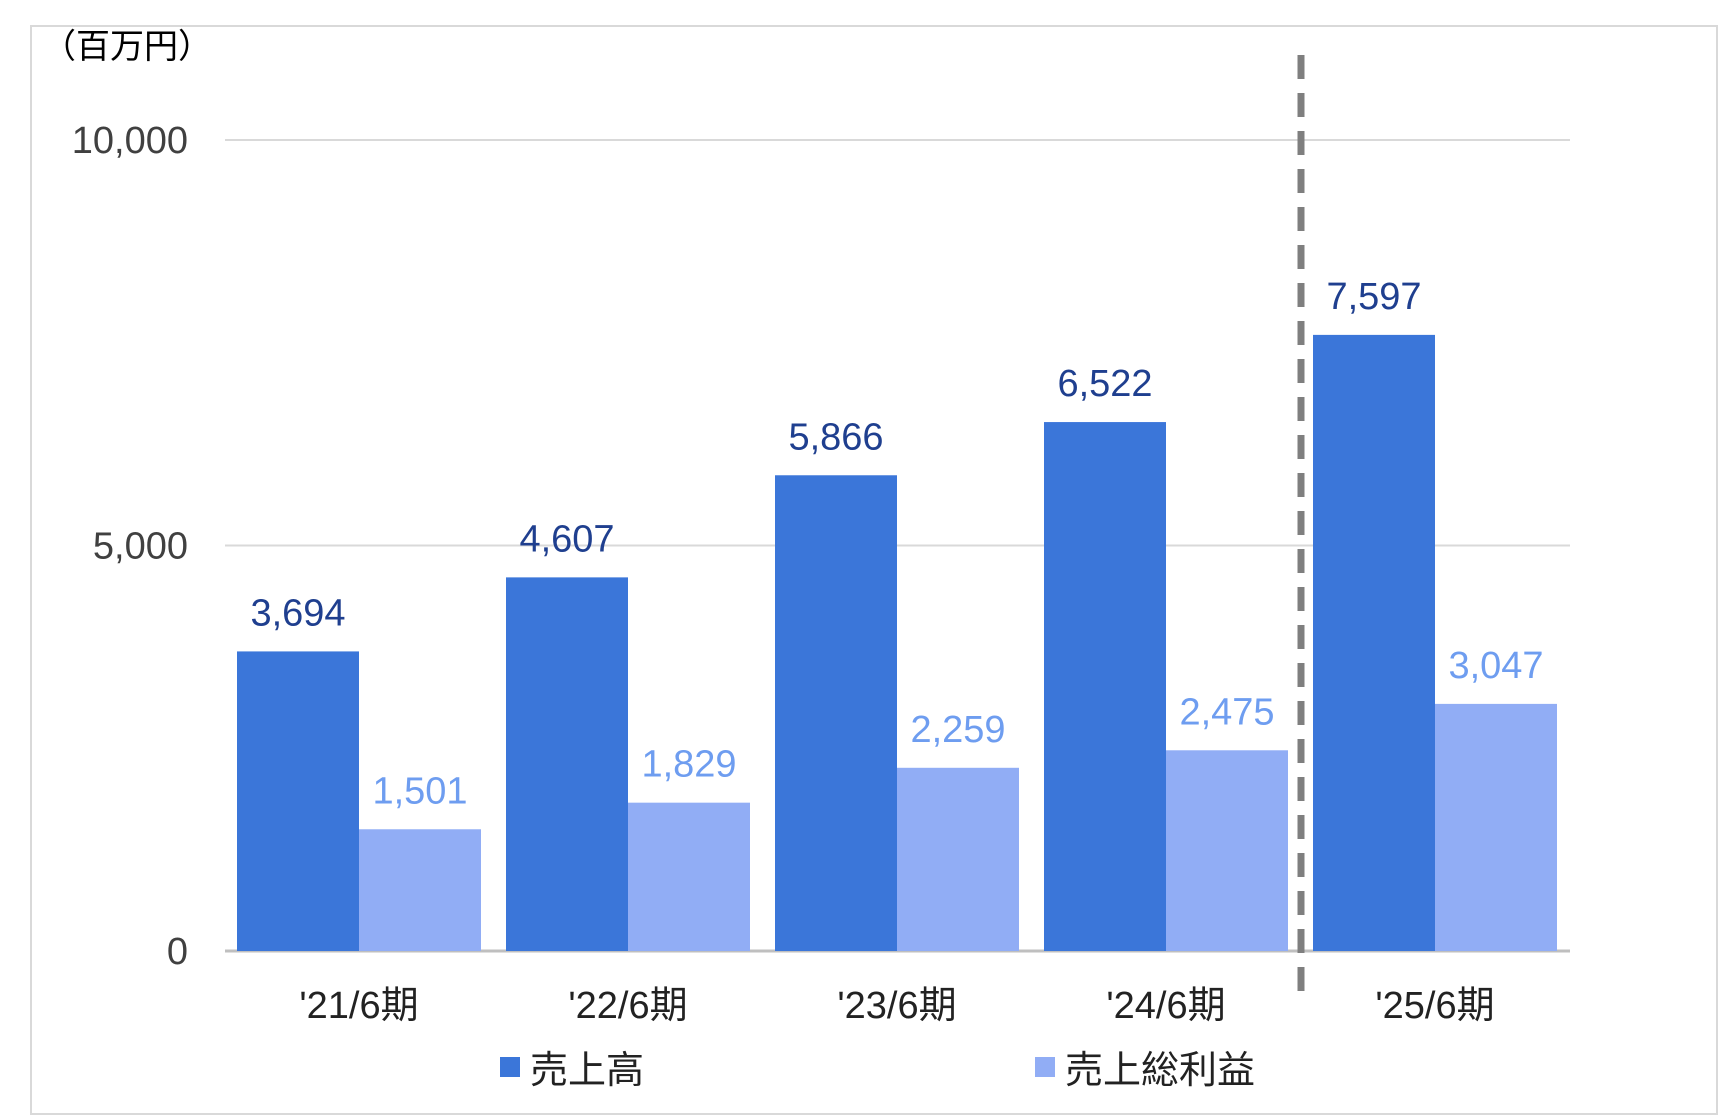 The image size is (1720, 1119). I want to click on x-axis-ticks: '21/6期 '22/6期 '23/6期 '24/6期 '25/6期, so click(896, 1006).